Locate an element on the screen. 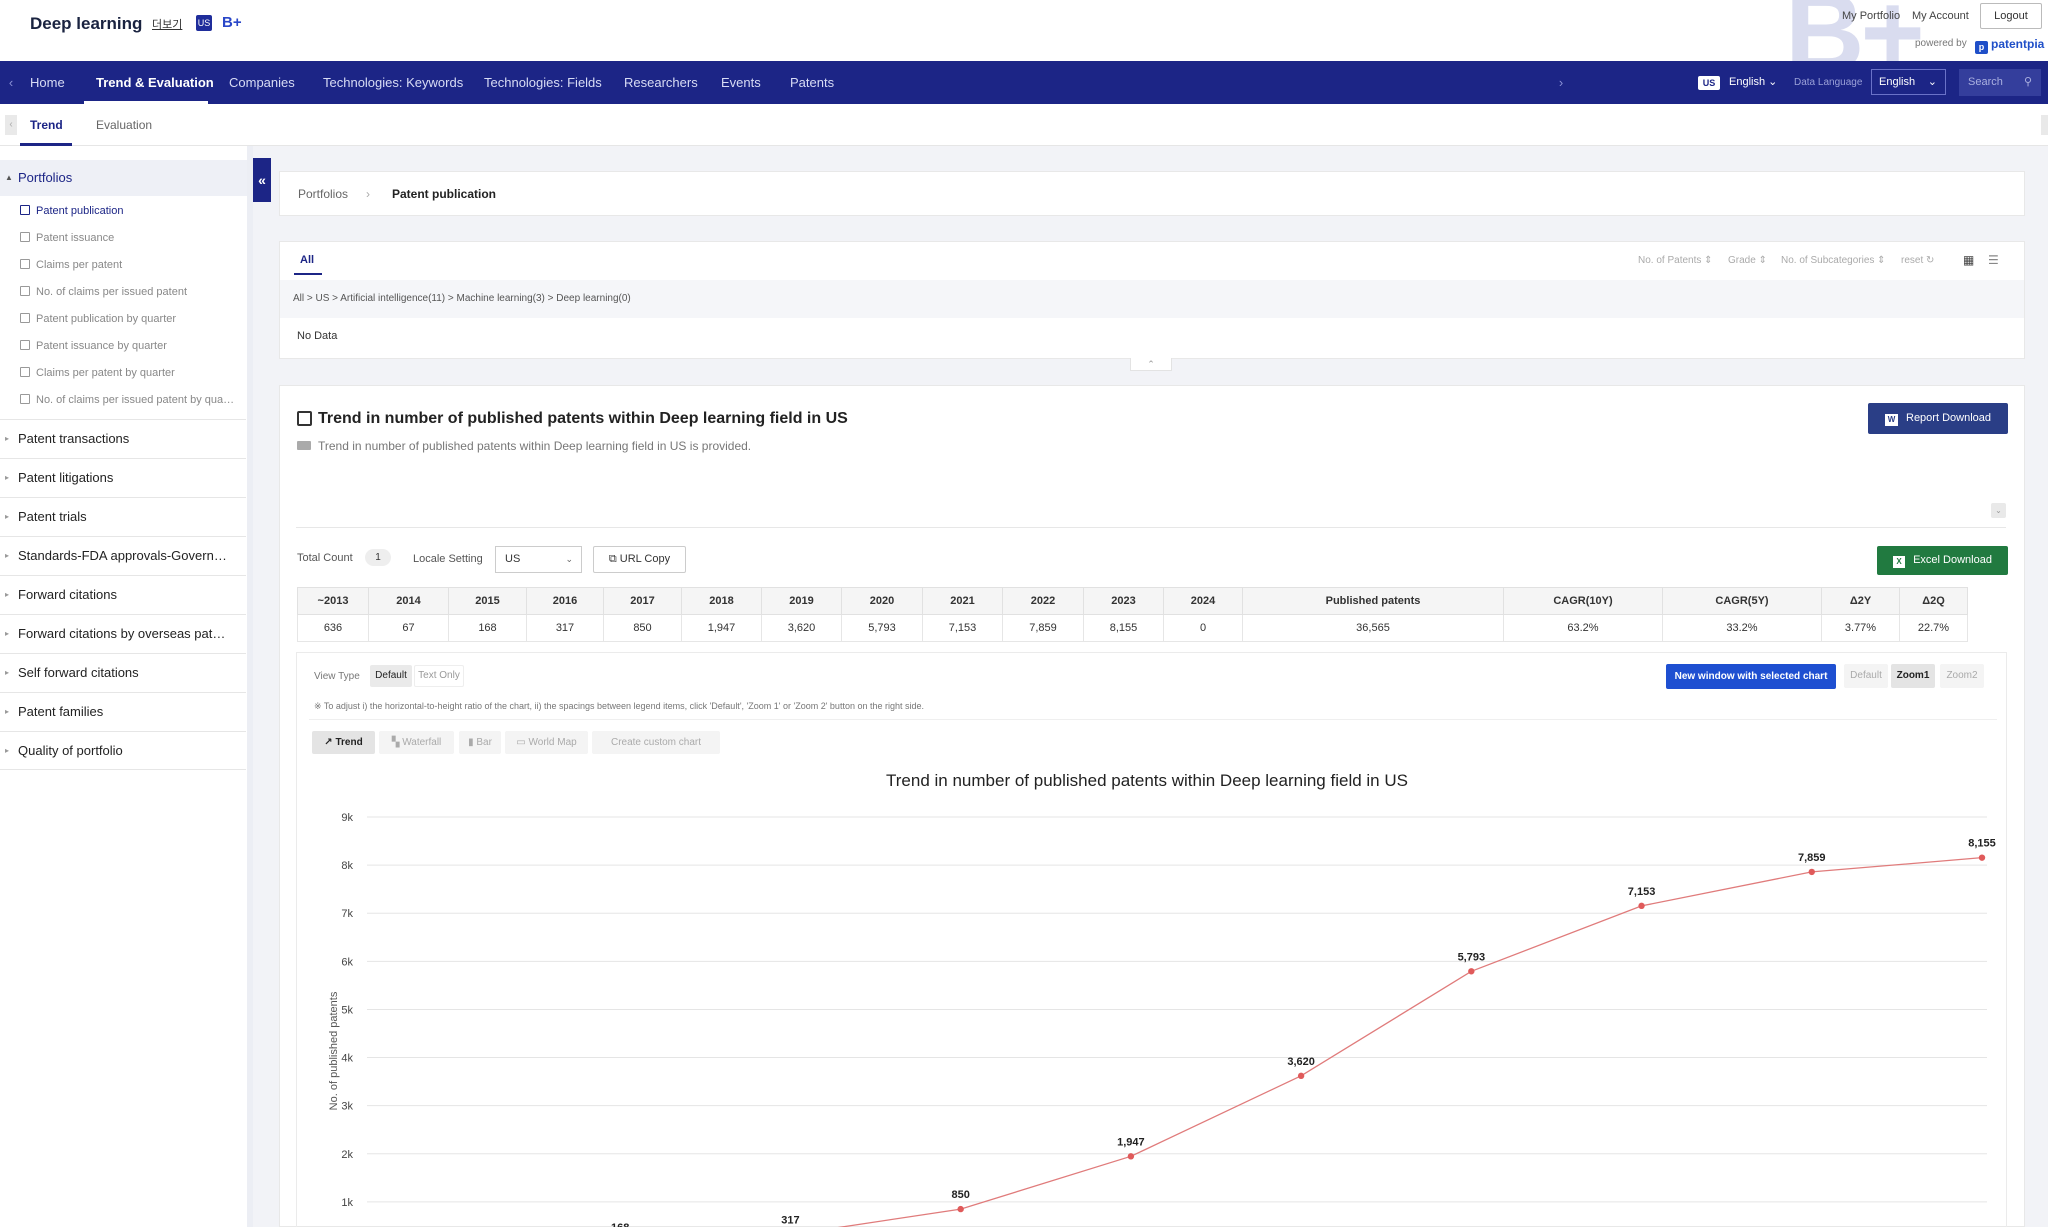 Image resolution: width=2048 pixels, height=1227 pixels. sidebar-item-patent-publication: Patent publication is located at coordinates (131, 211).